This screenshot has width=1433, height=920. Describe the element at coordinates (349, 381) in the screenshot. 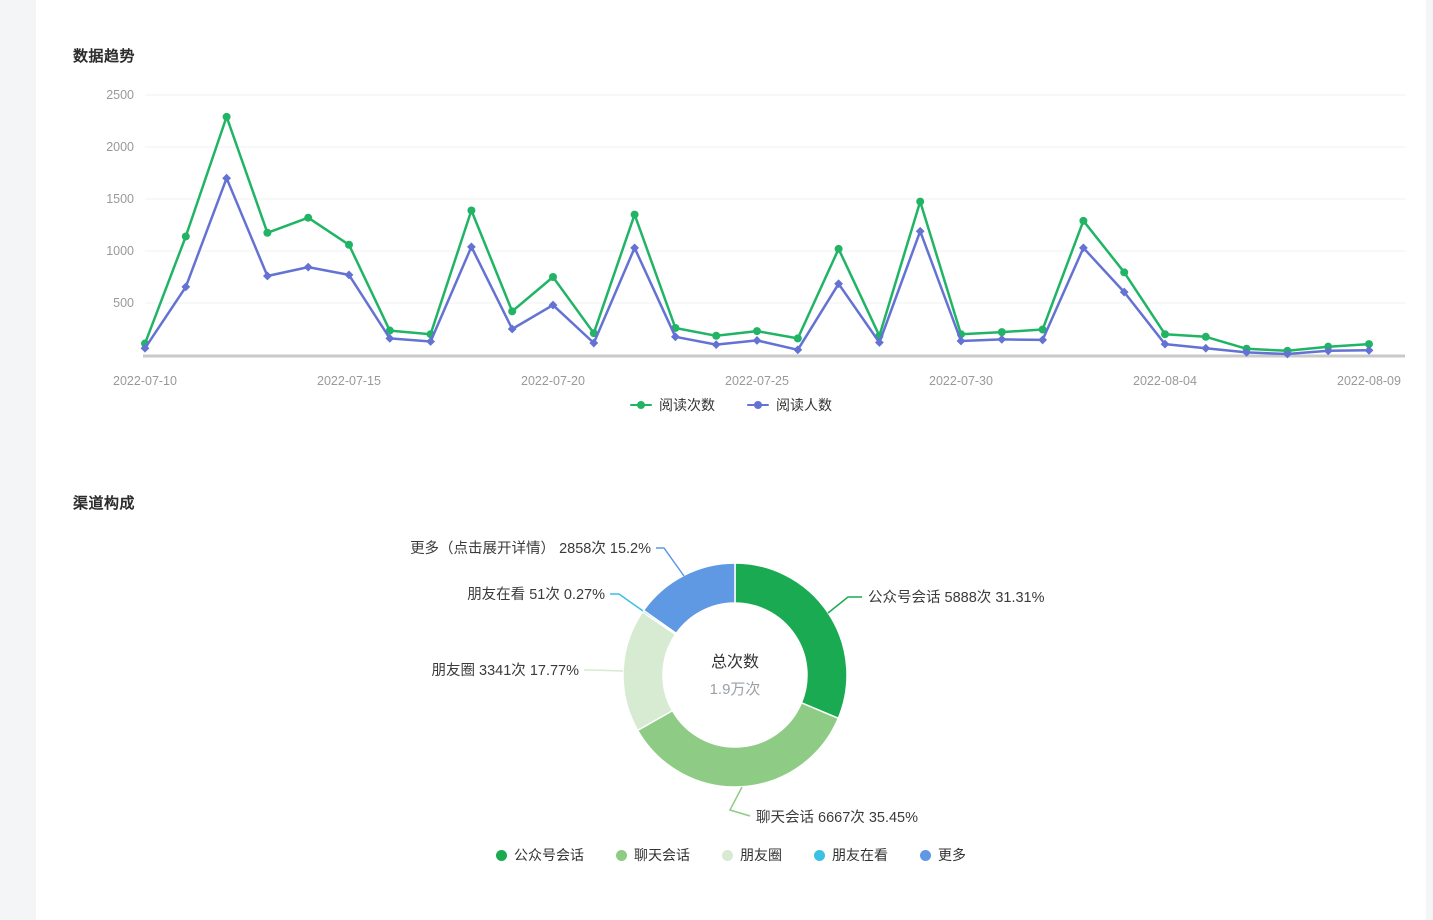

I see `x-axis-tick-label: 2022-07-15` at that location.